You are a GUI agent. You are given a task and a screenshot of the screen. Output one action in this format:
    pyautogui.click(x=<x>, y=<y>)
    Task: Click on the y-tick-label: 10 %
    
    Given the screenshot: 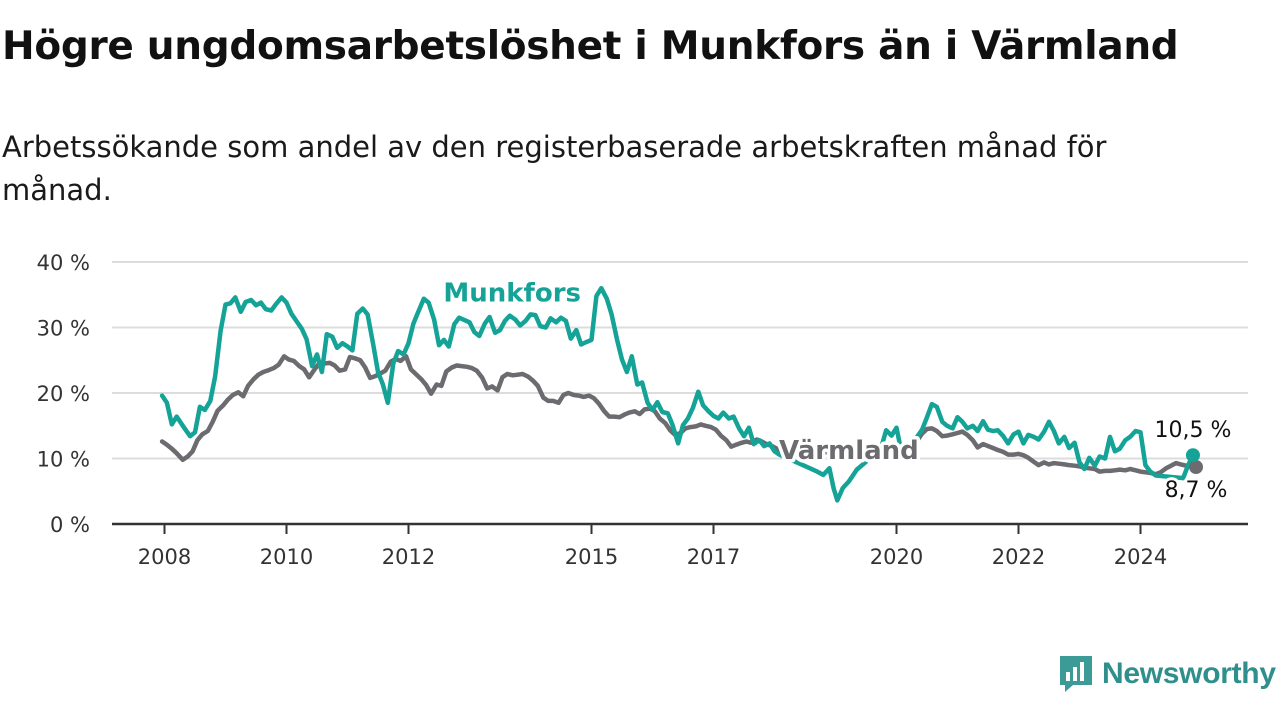 What is the action you would take?
    pyautogui.click(x=63, y=460)
    